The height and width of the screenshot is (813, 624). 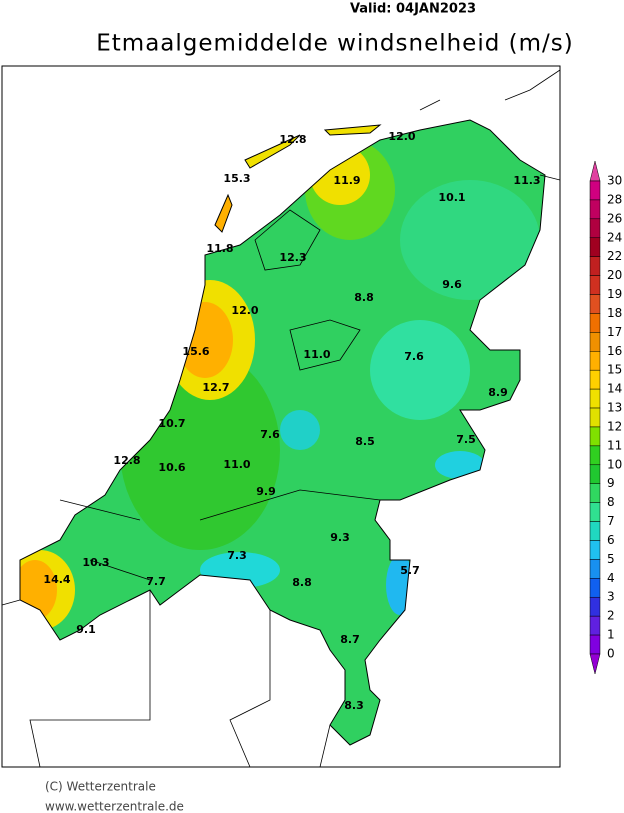 I want to click on station-value: 9.3, so click(x=340, y=537).